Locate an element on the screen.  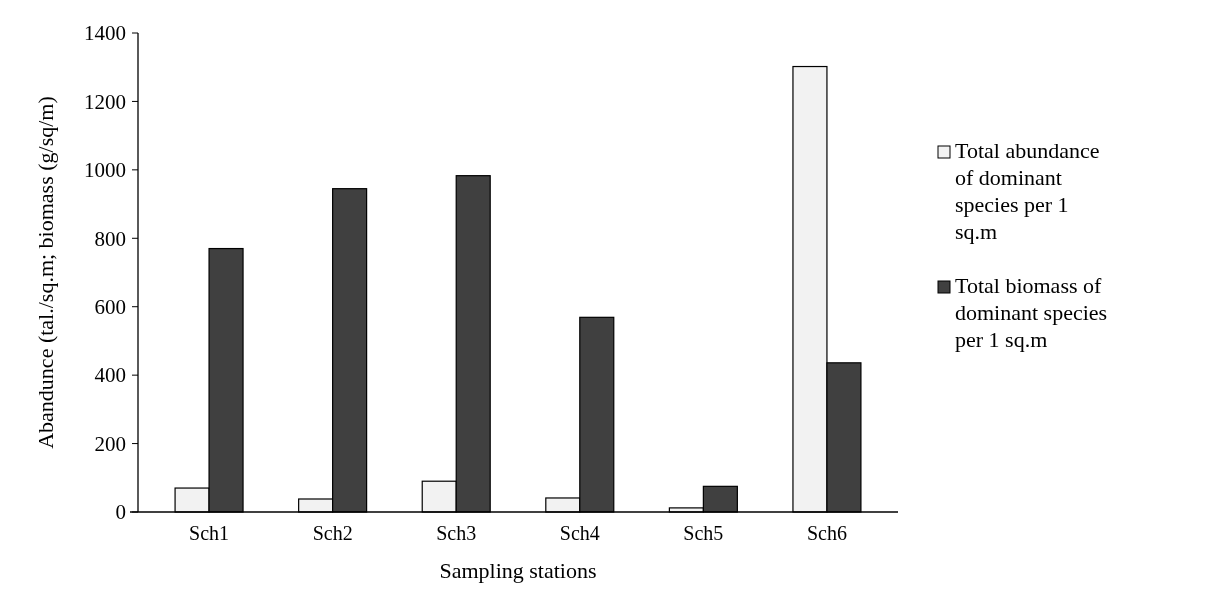
y-tick-label: 200 is located at coordinates (110, 443).